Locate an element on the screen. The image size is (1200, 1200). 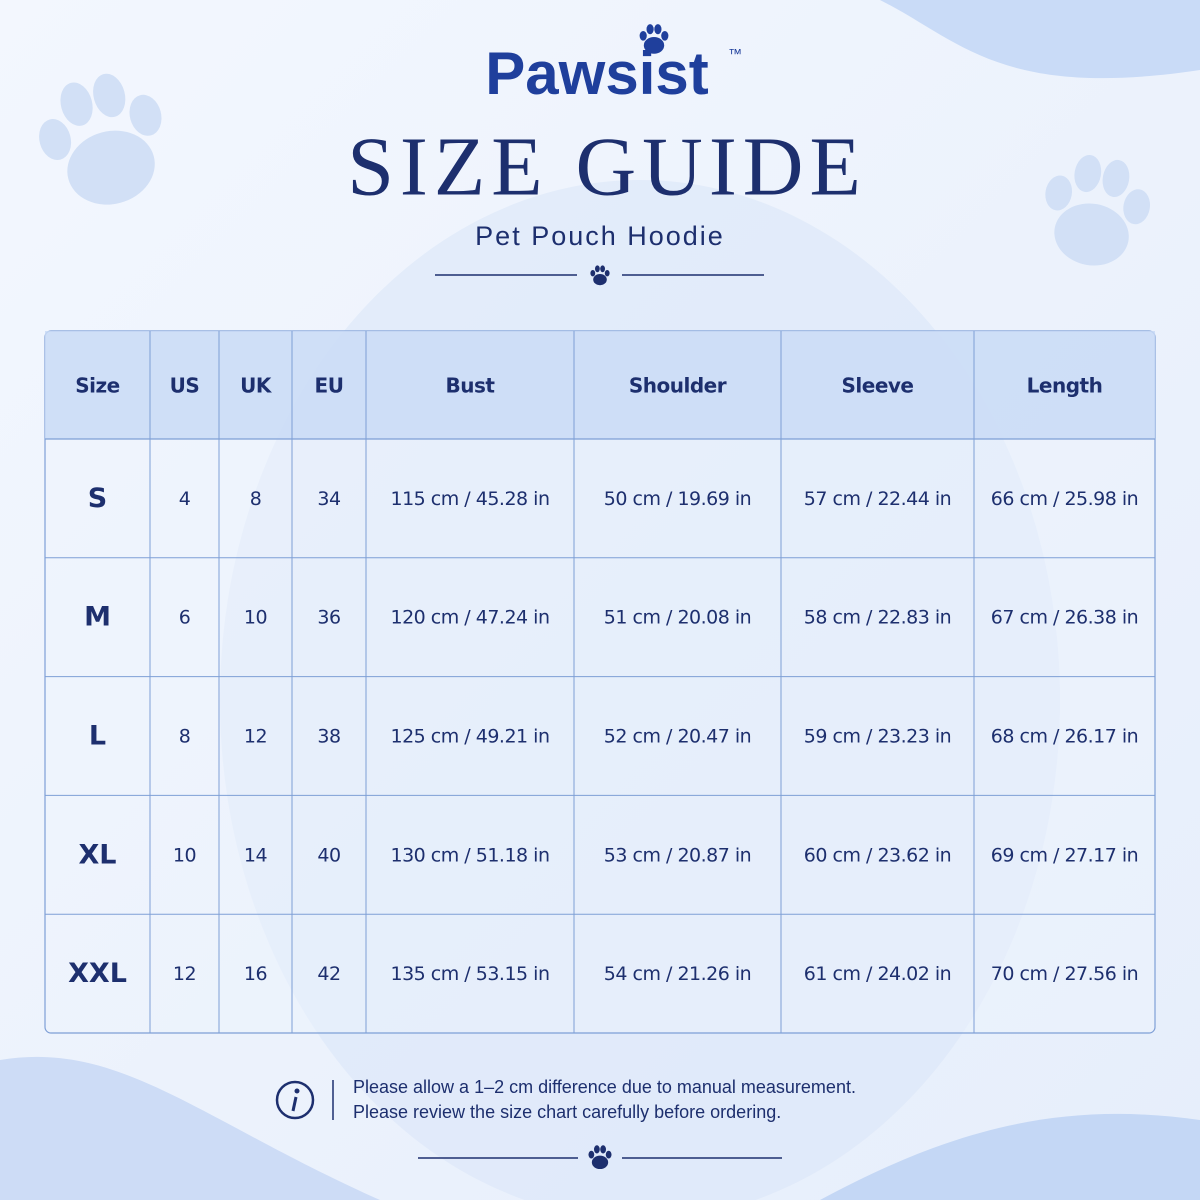
table-cell: 16 is located at coordinates (255, 974).